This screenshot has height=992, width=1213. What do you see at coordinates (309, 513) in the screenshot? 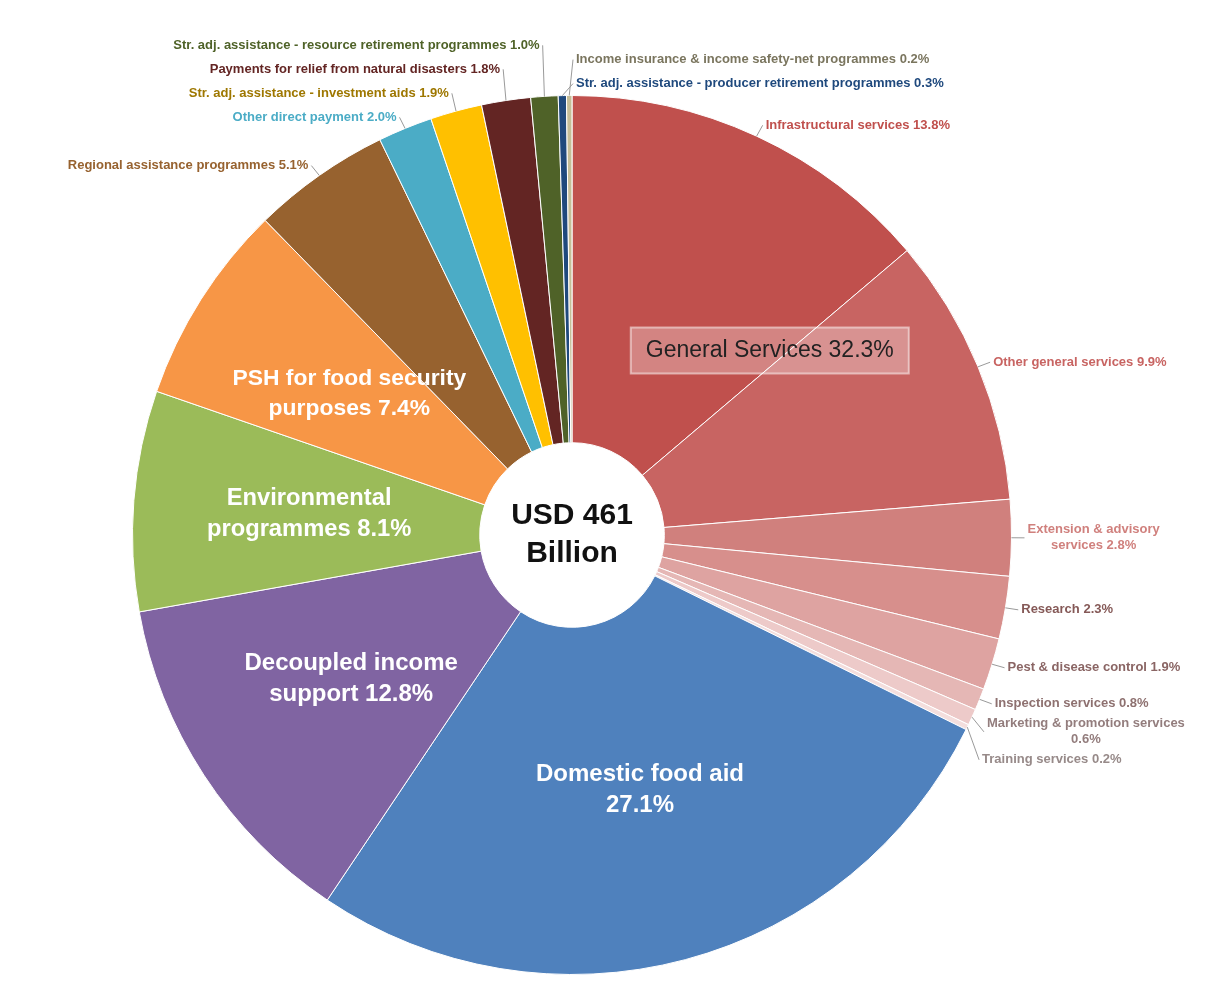
I see `slice-label: Environmental programmes 8.1%` at bounding box center [309, 513].